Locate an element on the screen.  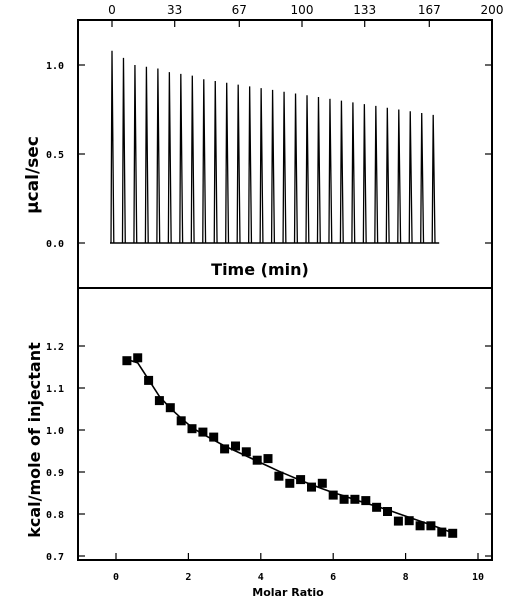
thermogram-y-tick-label: 0.0 is located at coordinates (55, 244).